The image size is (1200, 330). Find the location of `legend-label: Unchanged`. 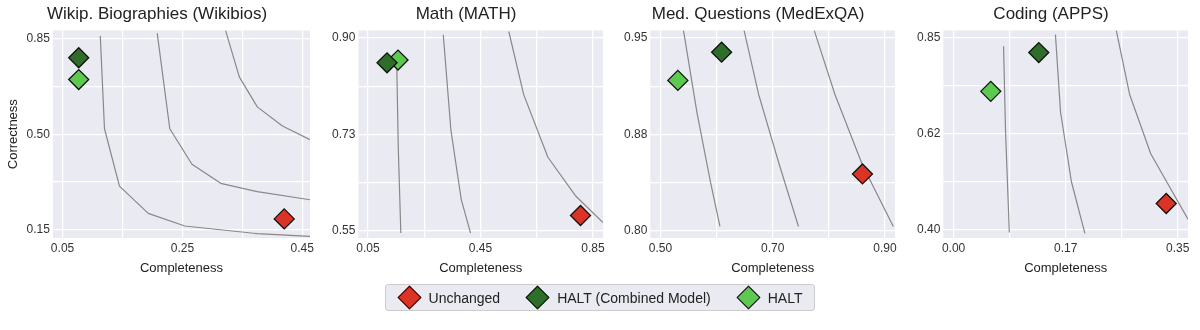

legend-label: Unchanged is located at coordinates (464, 297).